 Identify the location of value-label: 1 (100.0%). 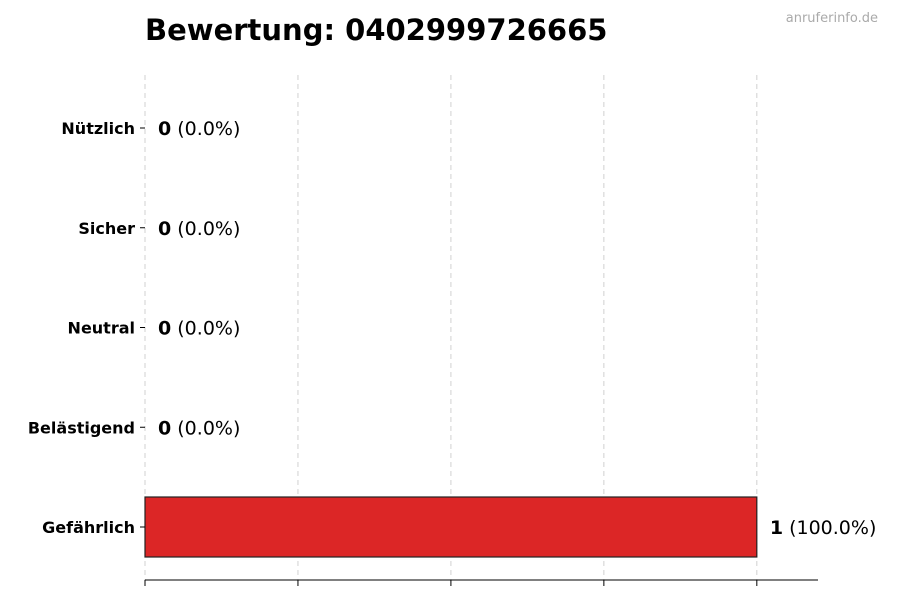
(823, 528).